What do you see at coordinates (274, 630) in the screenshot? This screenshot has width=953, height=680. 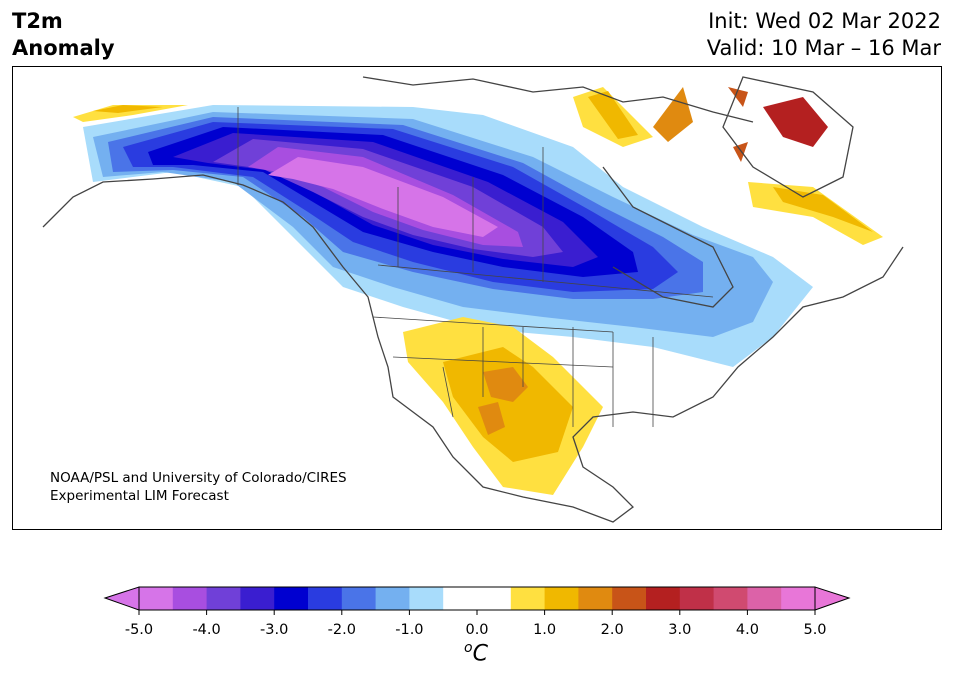 I see `colorbar-tick-label: -3.0` at bounding box center [274, 630].